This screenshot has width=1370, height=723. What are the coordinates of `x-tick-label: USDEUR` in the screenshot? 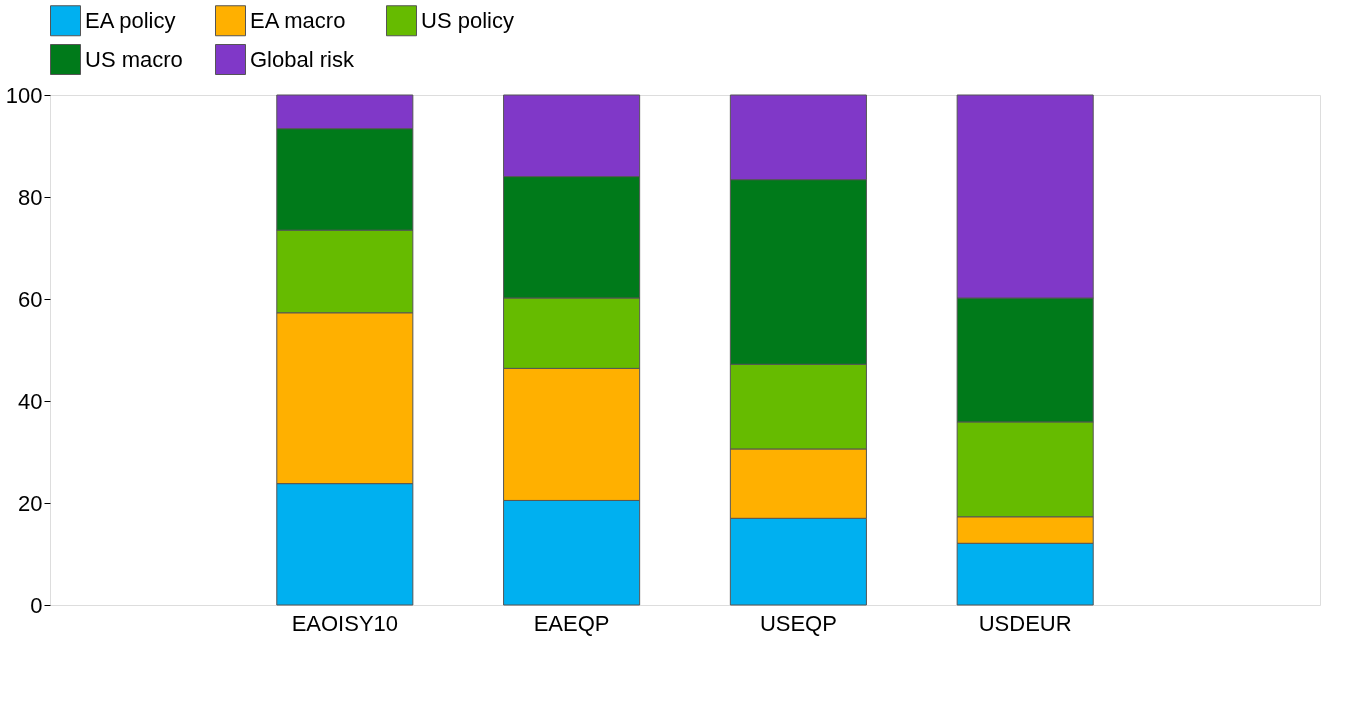 It's located at (1025, 623).